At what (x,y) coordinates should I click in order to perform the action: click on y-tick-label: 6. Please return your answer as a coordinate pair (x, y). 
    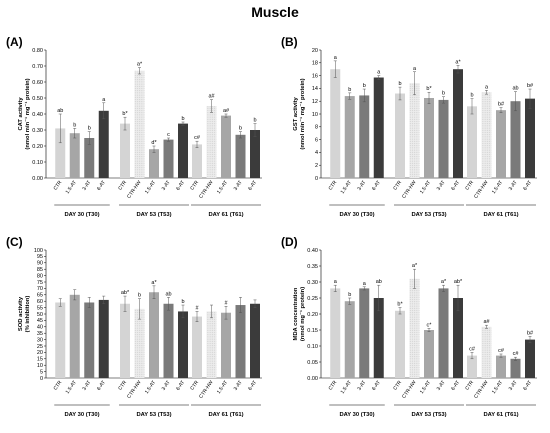
    Looking at the image, I should click on (316, 140).